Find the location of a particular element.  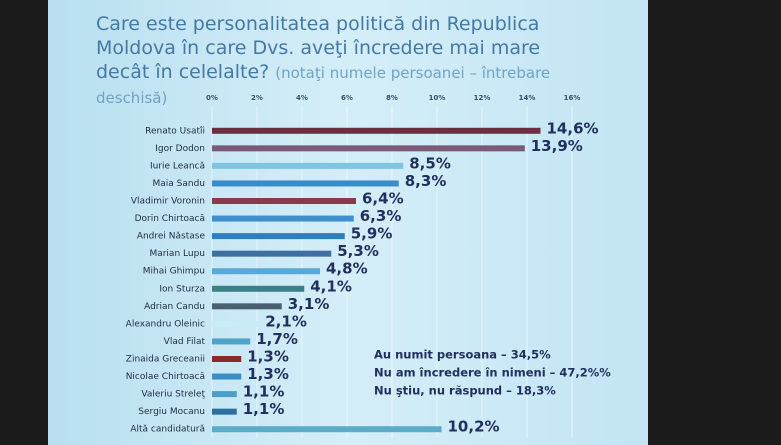

y-tick-label: Andrei Năstase is located at coordinates (171, 237).